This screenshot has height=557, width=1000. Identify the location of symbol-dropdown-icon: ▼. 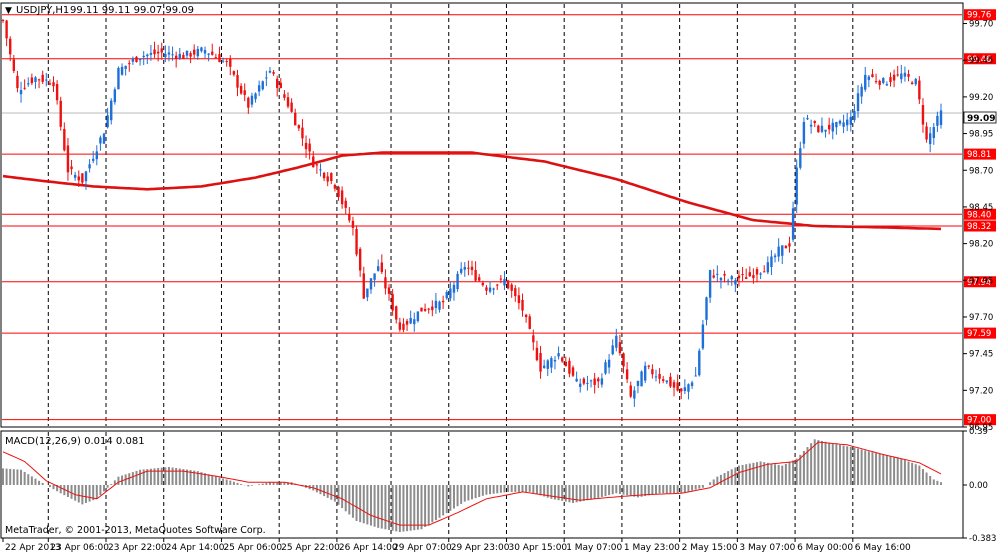
(8, 11).